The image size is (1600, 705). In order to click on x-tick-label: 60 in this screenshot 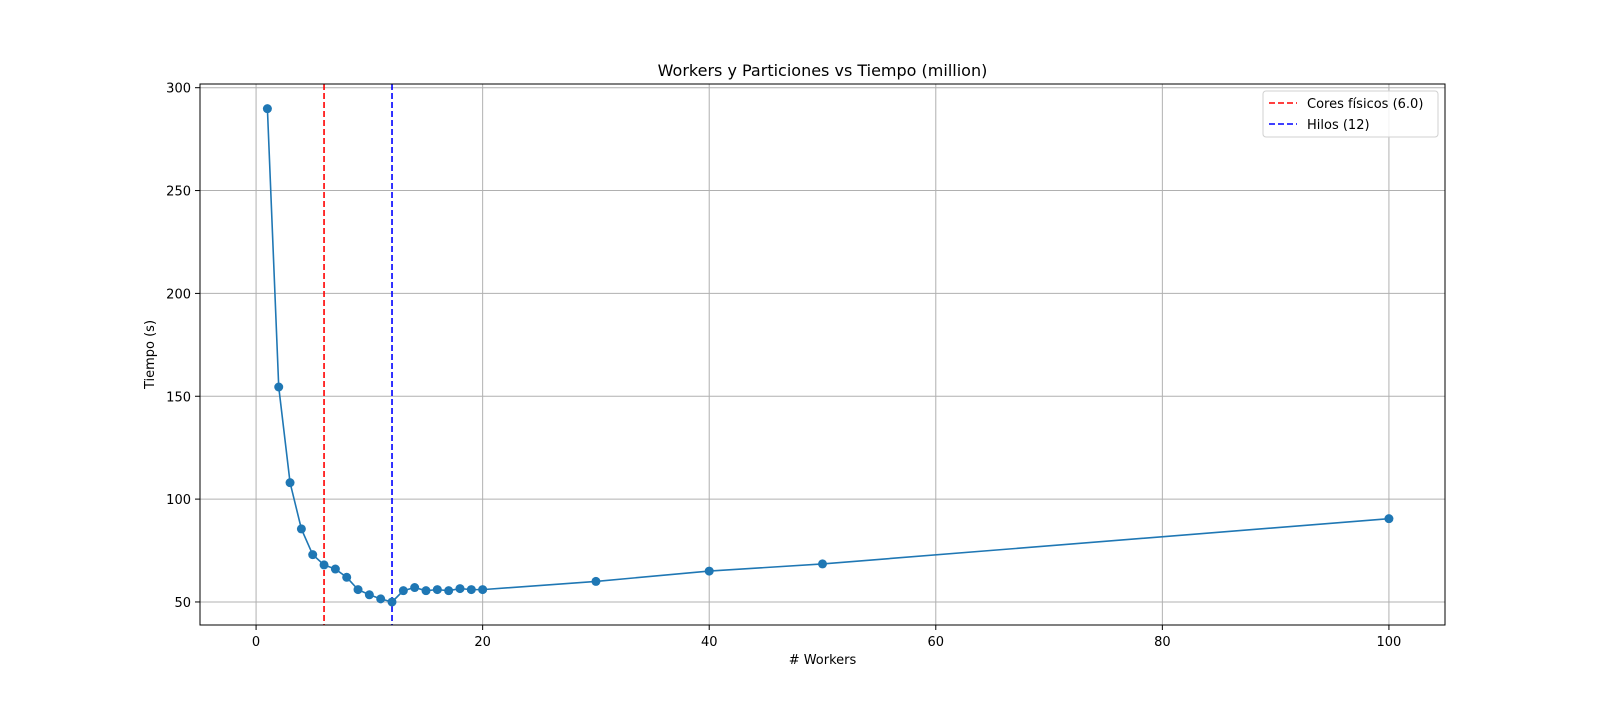, I will do `click(936, 642)`.